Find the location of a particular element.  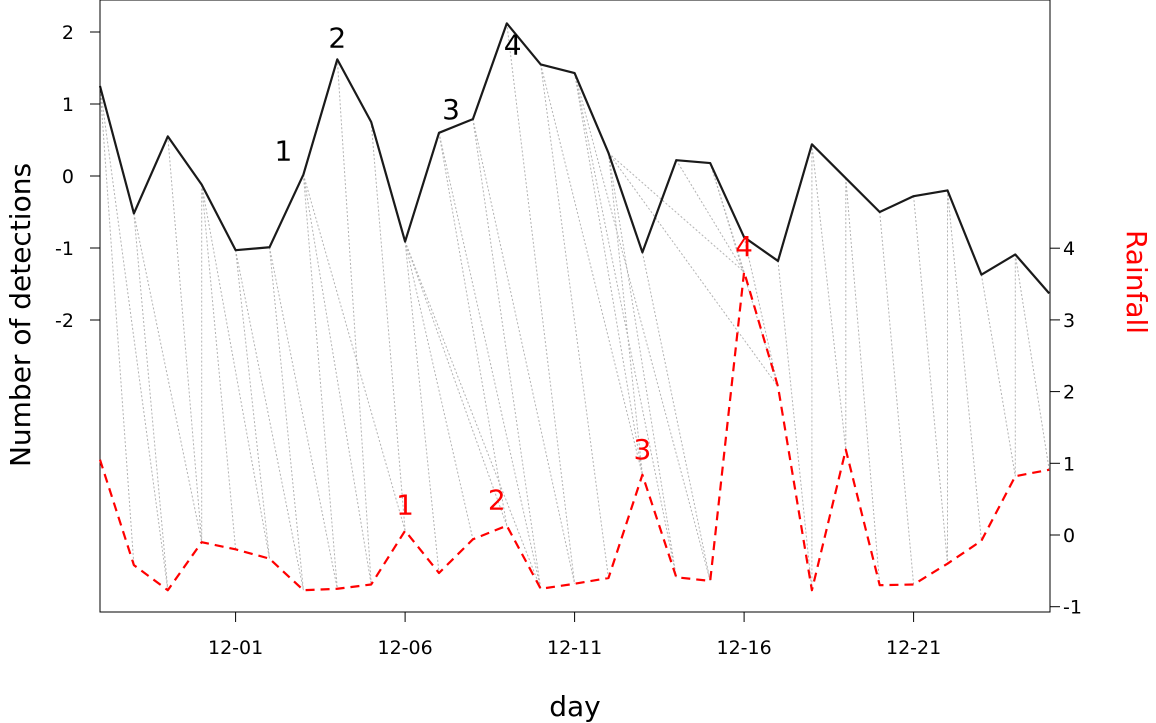

x-tick-label: 12-21 is located at coordinates (913, 648).